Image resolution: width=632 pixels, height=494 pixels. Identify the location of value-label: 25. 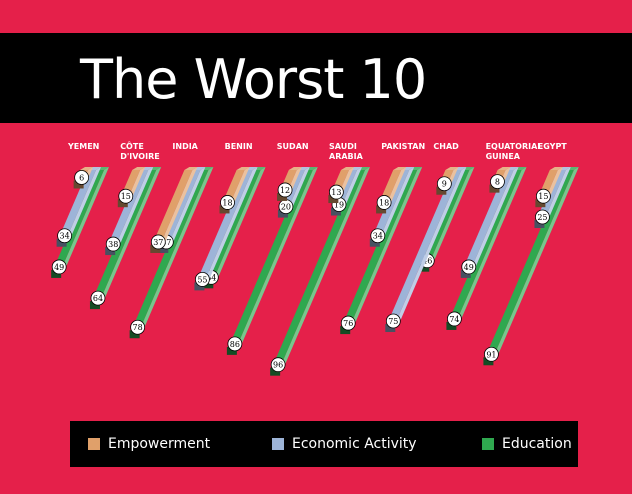
(542, 217).